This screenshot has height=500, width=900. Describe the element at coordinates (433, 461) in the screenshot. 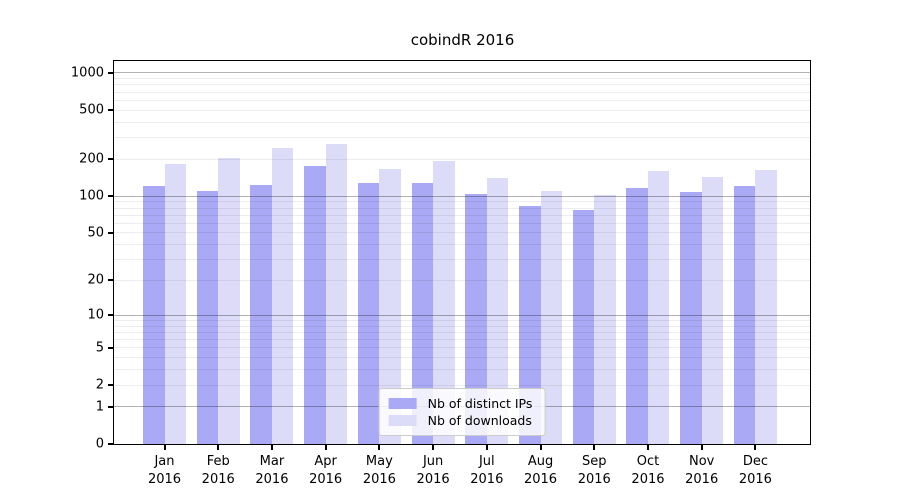

I see `x-tick-month: Jun` at that location.